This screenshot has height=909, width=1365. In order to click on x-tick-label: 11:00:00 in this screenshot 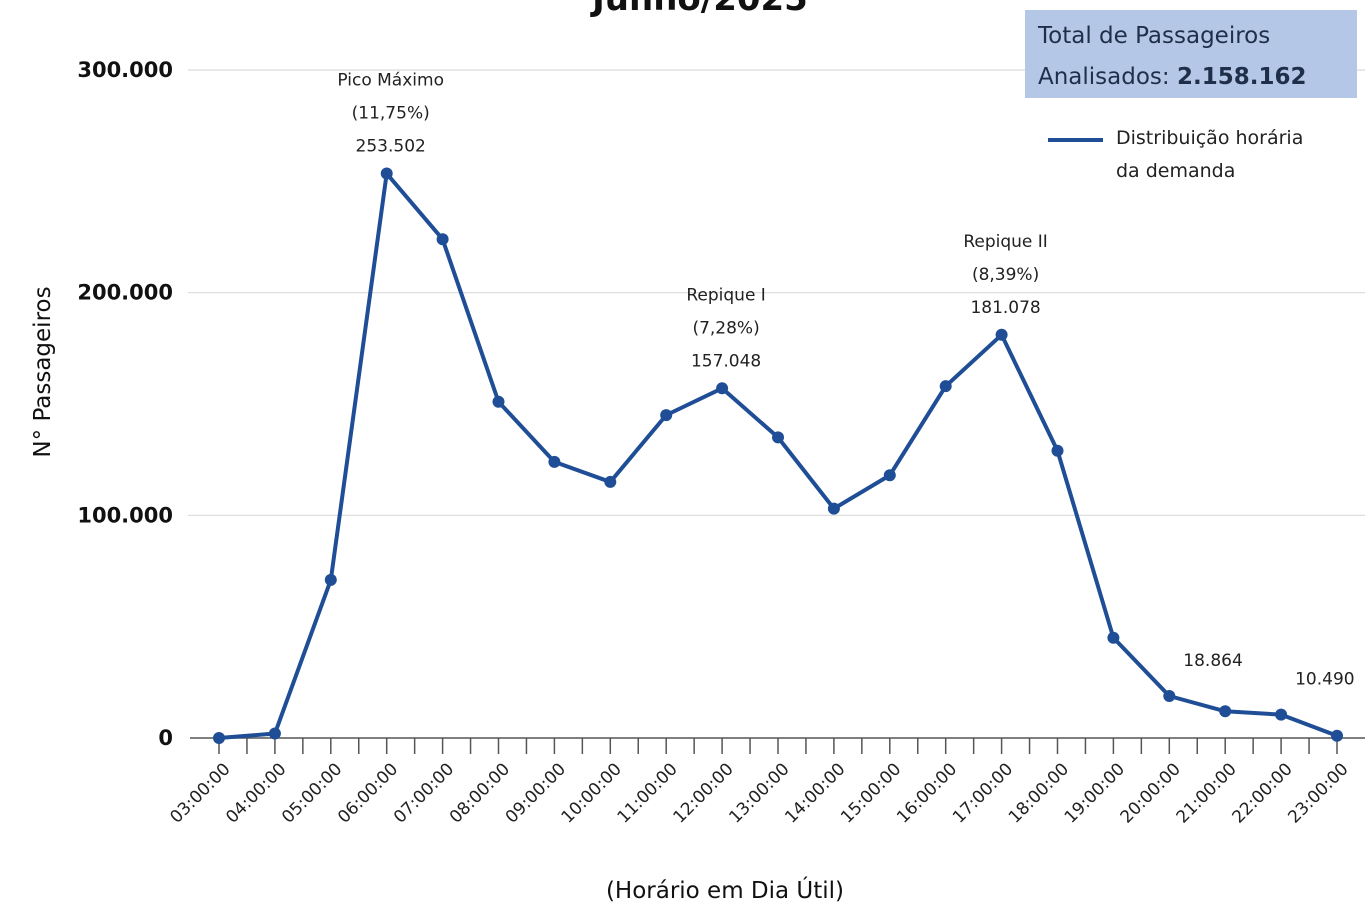, I will do `click(648, 793)`.